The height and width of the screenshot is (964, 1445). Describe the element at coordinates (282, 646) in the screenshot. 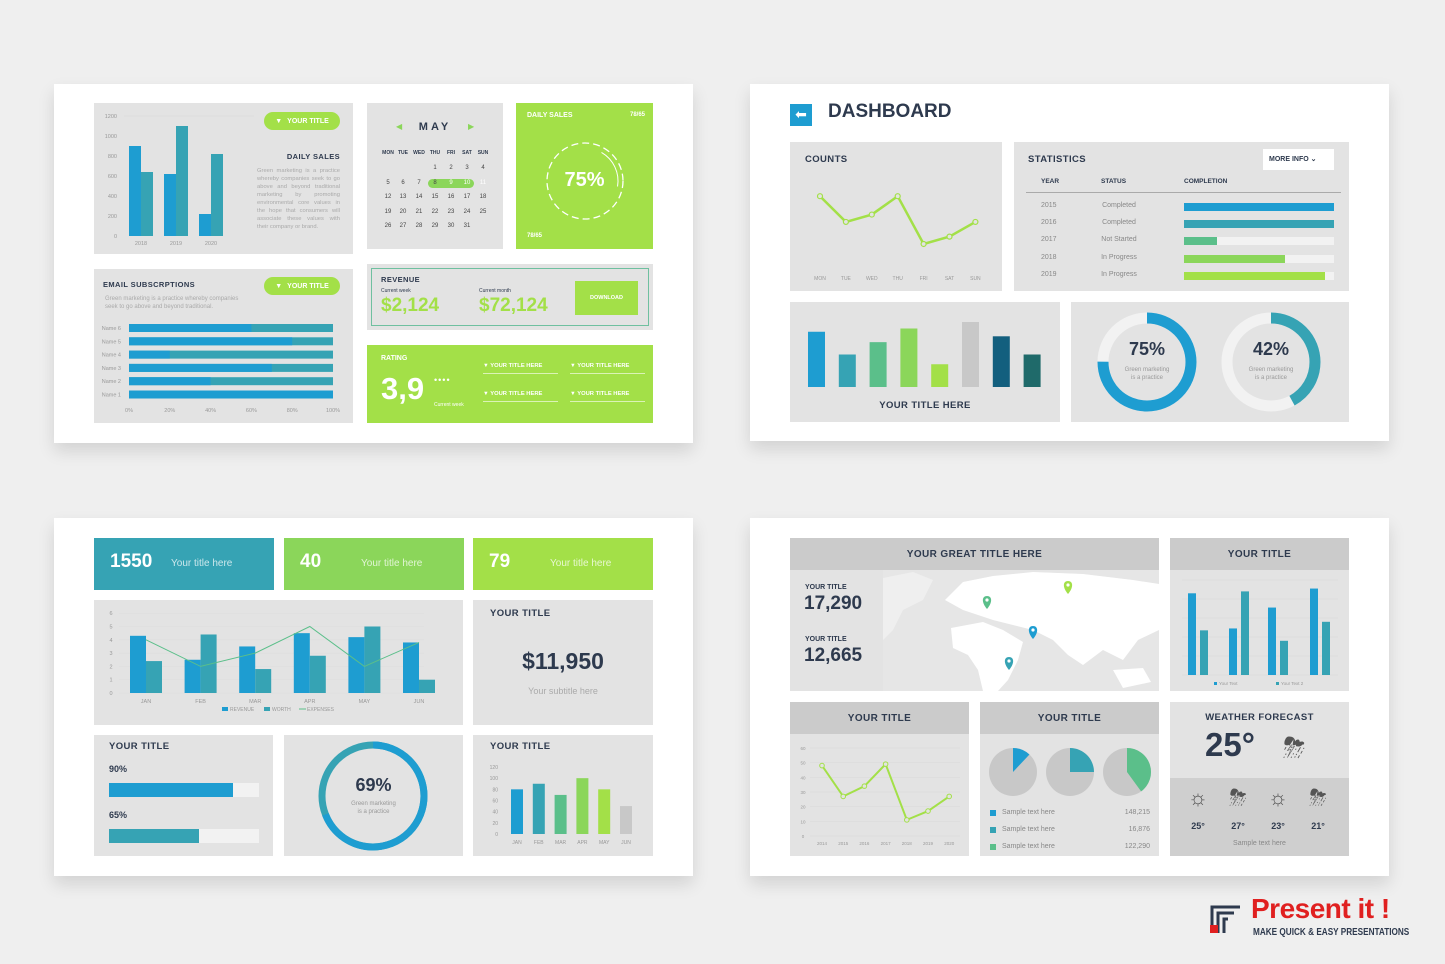

I see `expenses-line` at that location.